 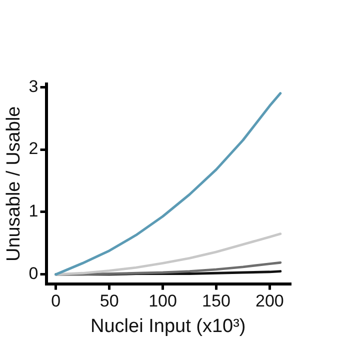 I want to click on y-axis-title: Unusable / Usable, so click(x=14, y=184).